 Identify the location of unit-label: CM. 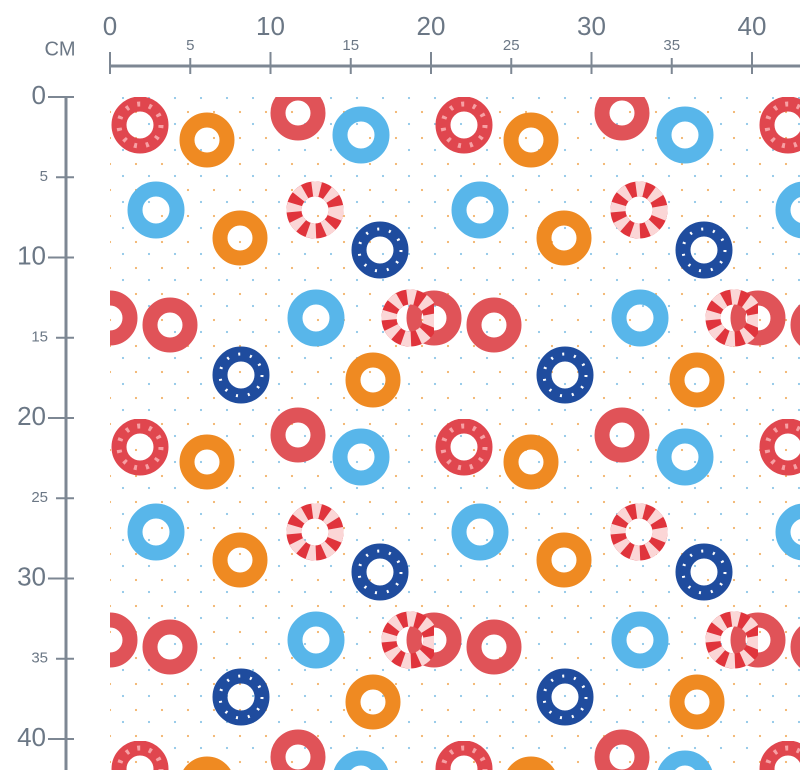
(59, 49).